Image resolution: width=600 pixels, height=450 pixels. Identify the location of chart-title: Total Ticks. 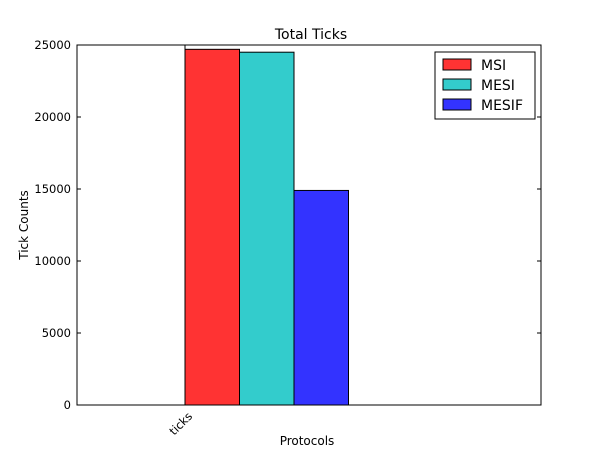
(310, 35).